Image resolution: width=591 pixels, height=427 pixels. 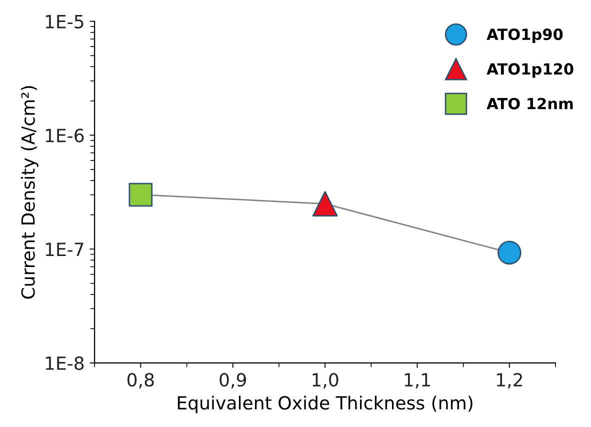 I want to click on y-axis-title: Current Density (A/cm²), so click(x=29, y=192).